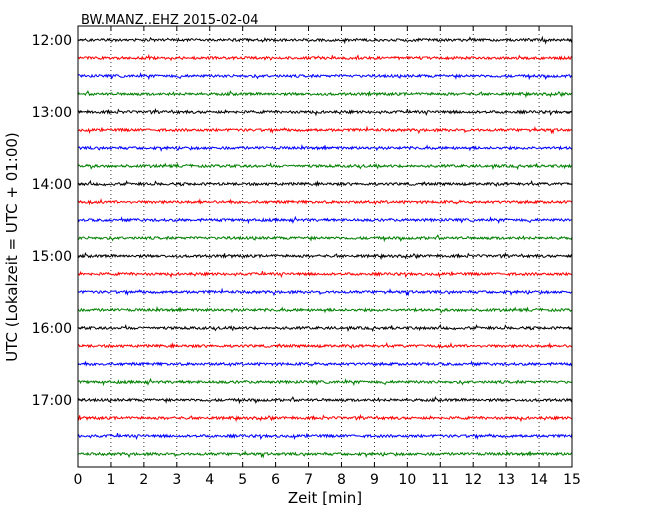 The height and width of the screenshot is (520, 650). Describe the element at coordinates (327, 480) in the screenshot. I see `x-tick-labels: 0 1 2 3 4 5 6 7 8 9 10 11 12 13 14 15` at that location.